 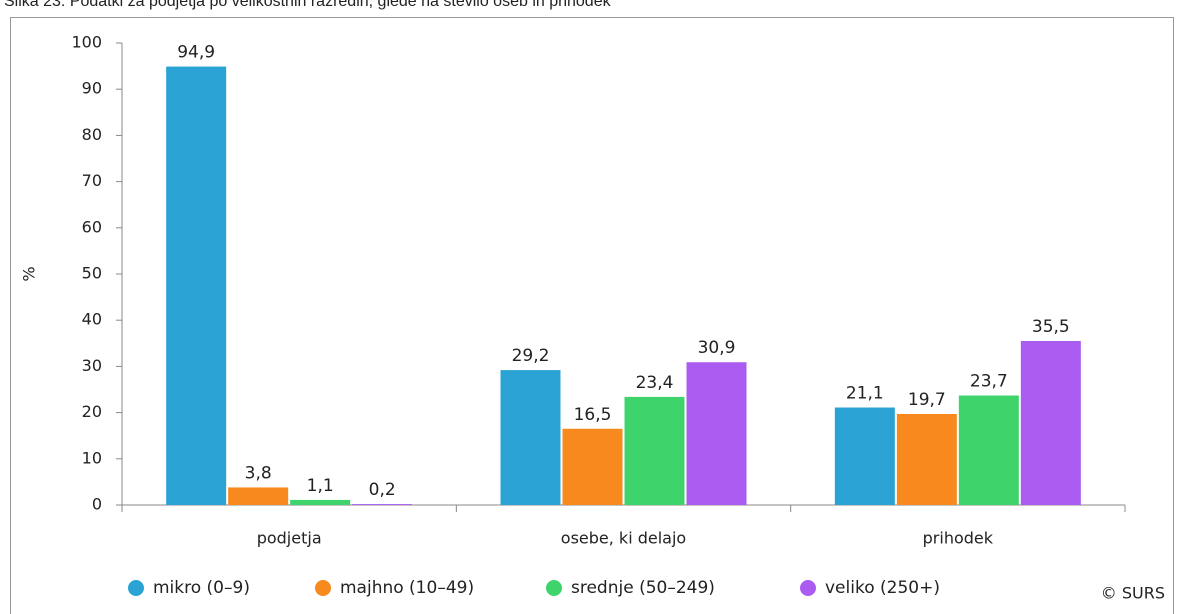 I want to click on y-tick-label: 50, so click(x=92, y=273).